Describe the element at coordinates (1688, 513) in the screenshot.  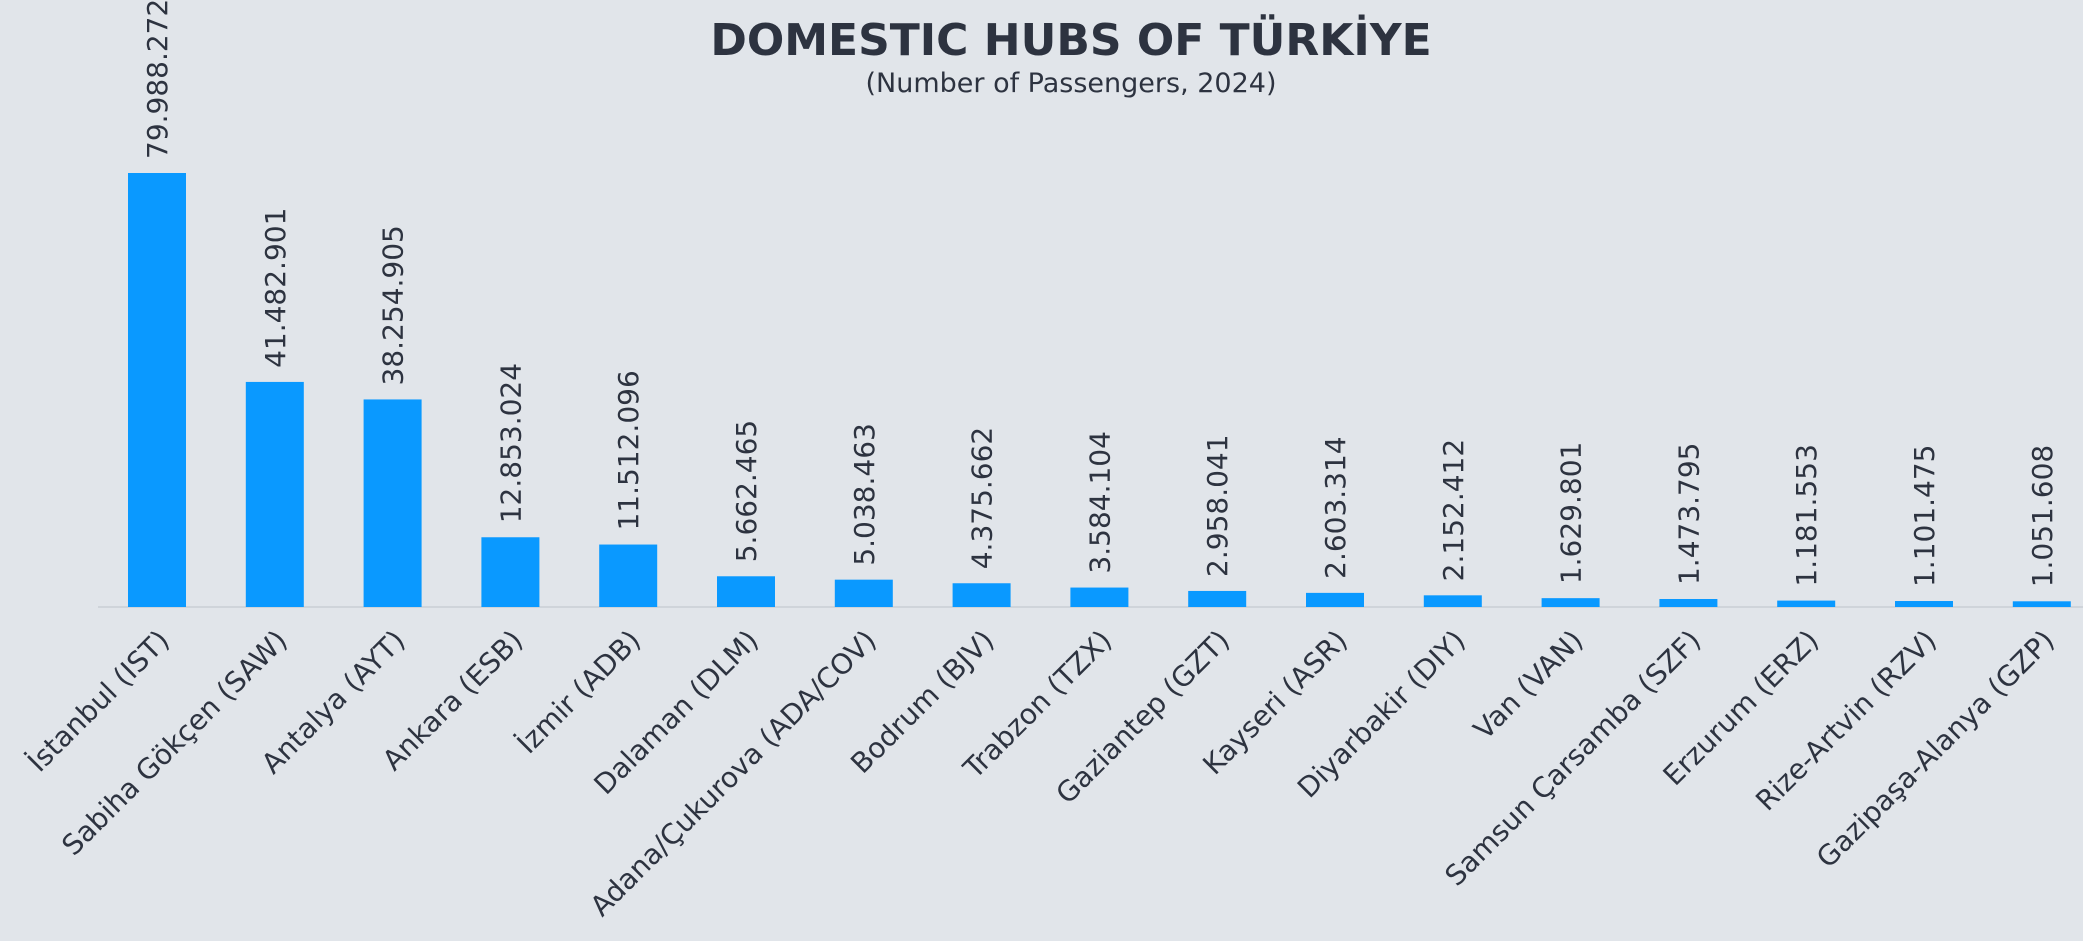
I see `value-label: 1.473.795` at that location.